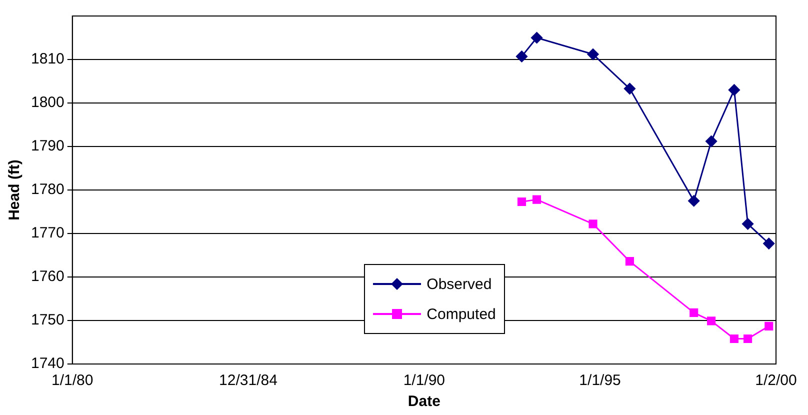 The image size is (808, 415). Describe the element at coordinates (424, 401) in the screenshot. I see `x-axis-title: Date` at that location.